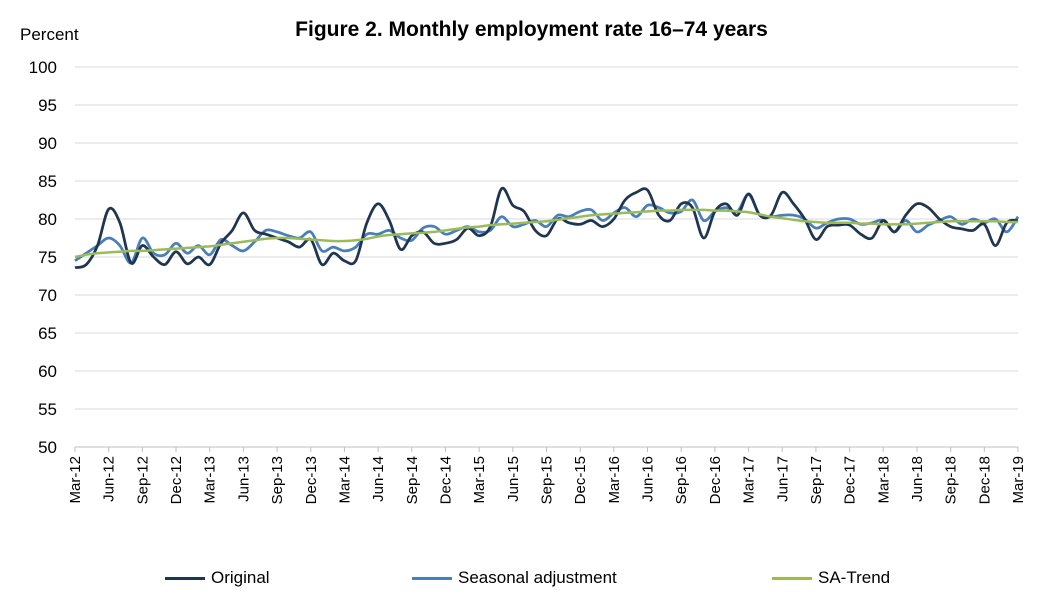 The height and width of the screenshot is (602, 1063). I want to click on x-tick-label: Mar-17, so click(749, 480).